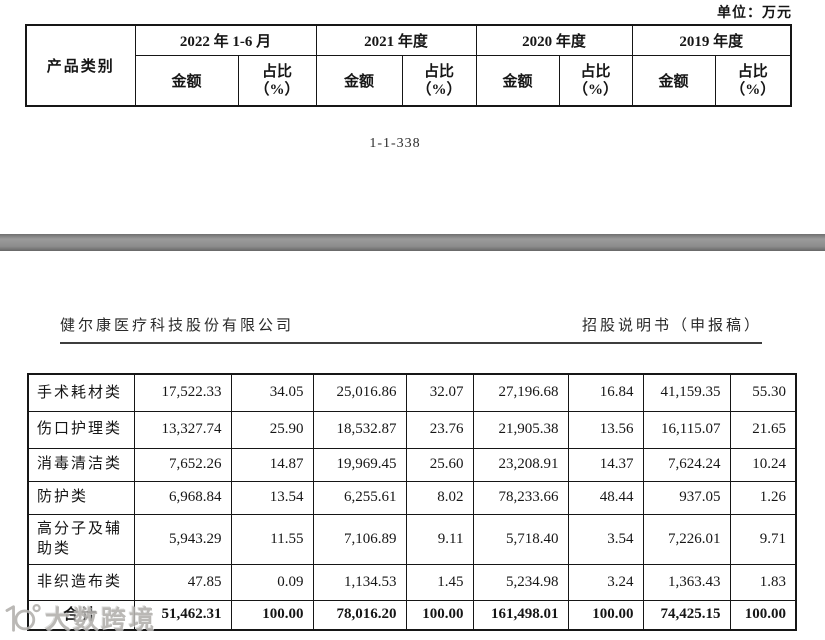 The width and height of the screenshot is (825, 640). I want to click on amount-cell: 6,968.84, so click(182, 497).